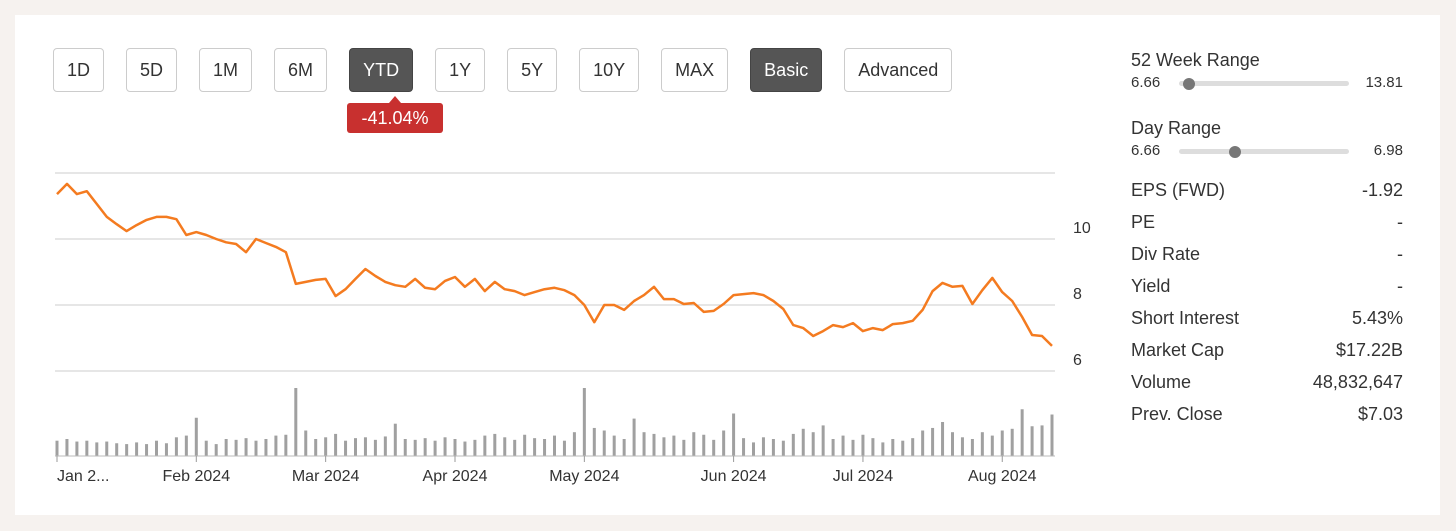 Image resolution: width=1456 pixels, height=531 pixels. I want to click on range-block: 52 Week Range 6.66 13.81, so click(1267, 82).